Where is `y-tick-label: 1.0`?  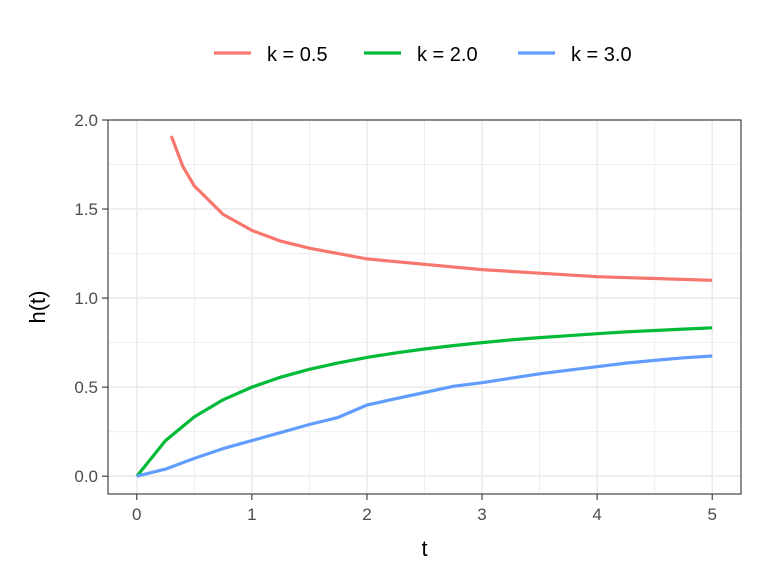 y-tick-label: 1.0 is located at coordinates (86, 298).